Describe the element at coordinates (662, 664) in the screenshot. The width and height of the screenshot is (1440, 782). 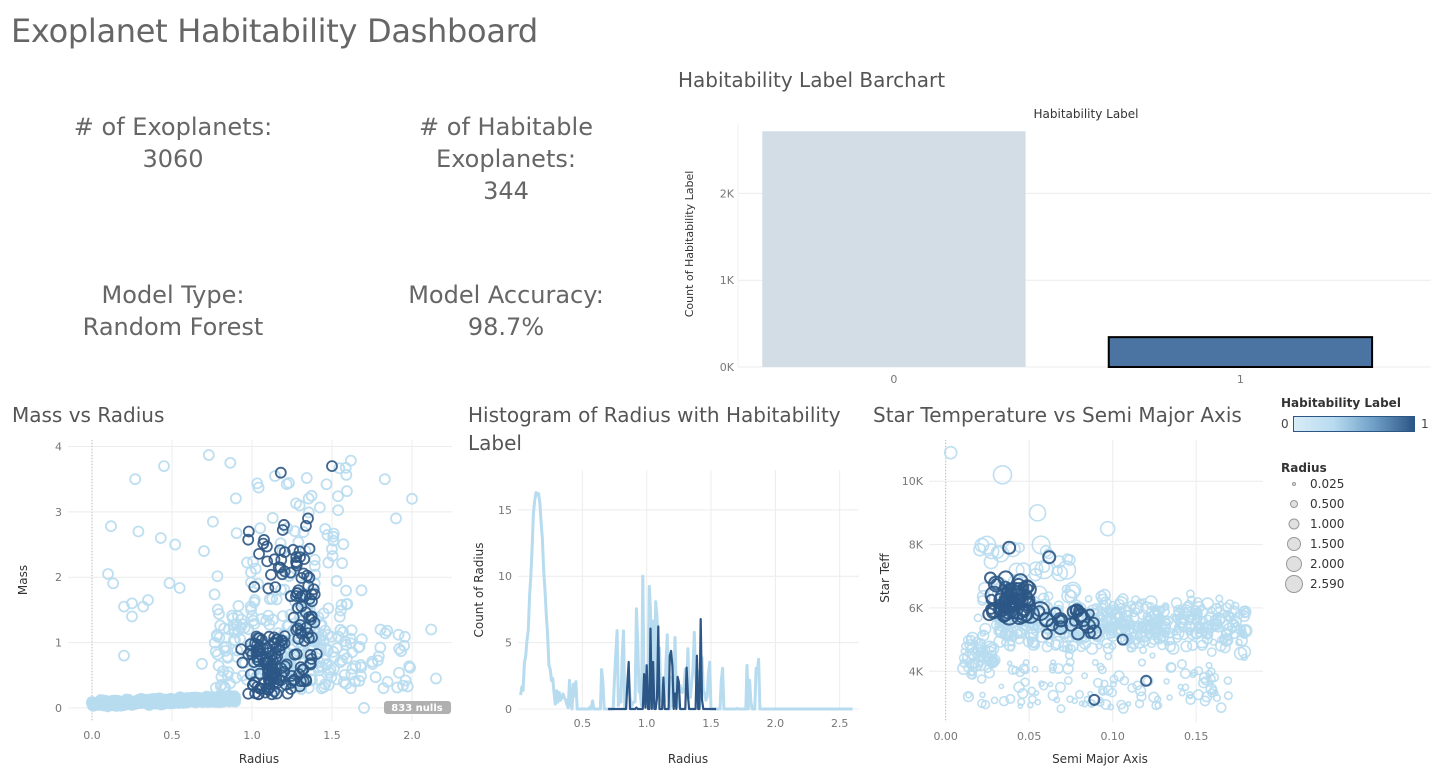
I see `histogram-series-habitable` at that location.